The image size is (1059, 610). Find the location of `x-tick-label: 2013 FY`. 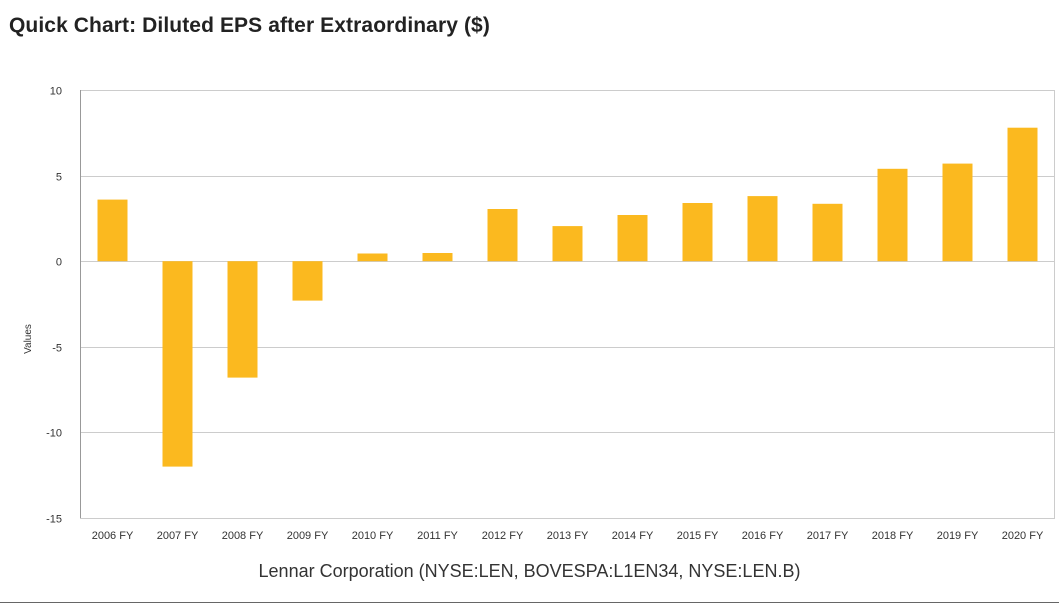

x-tick-label: 2013 FY is located at coordinates (568, 536).